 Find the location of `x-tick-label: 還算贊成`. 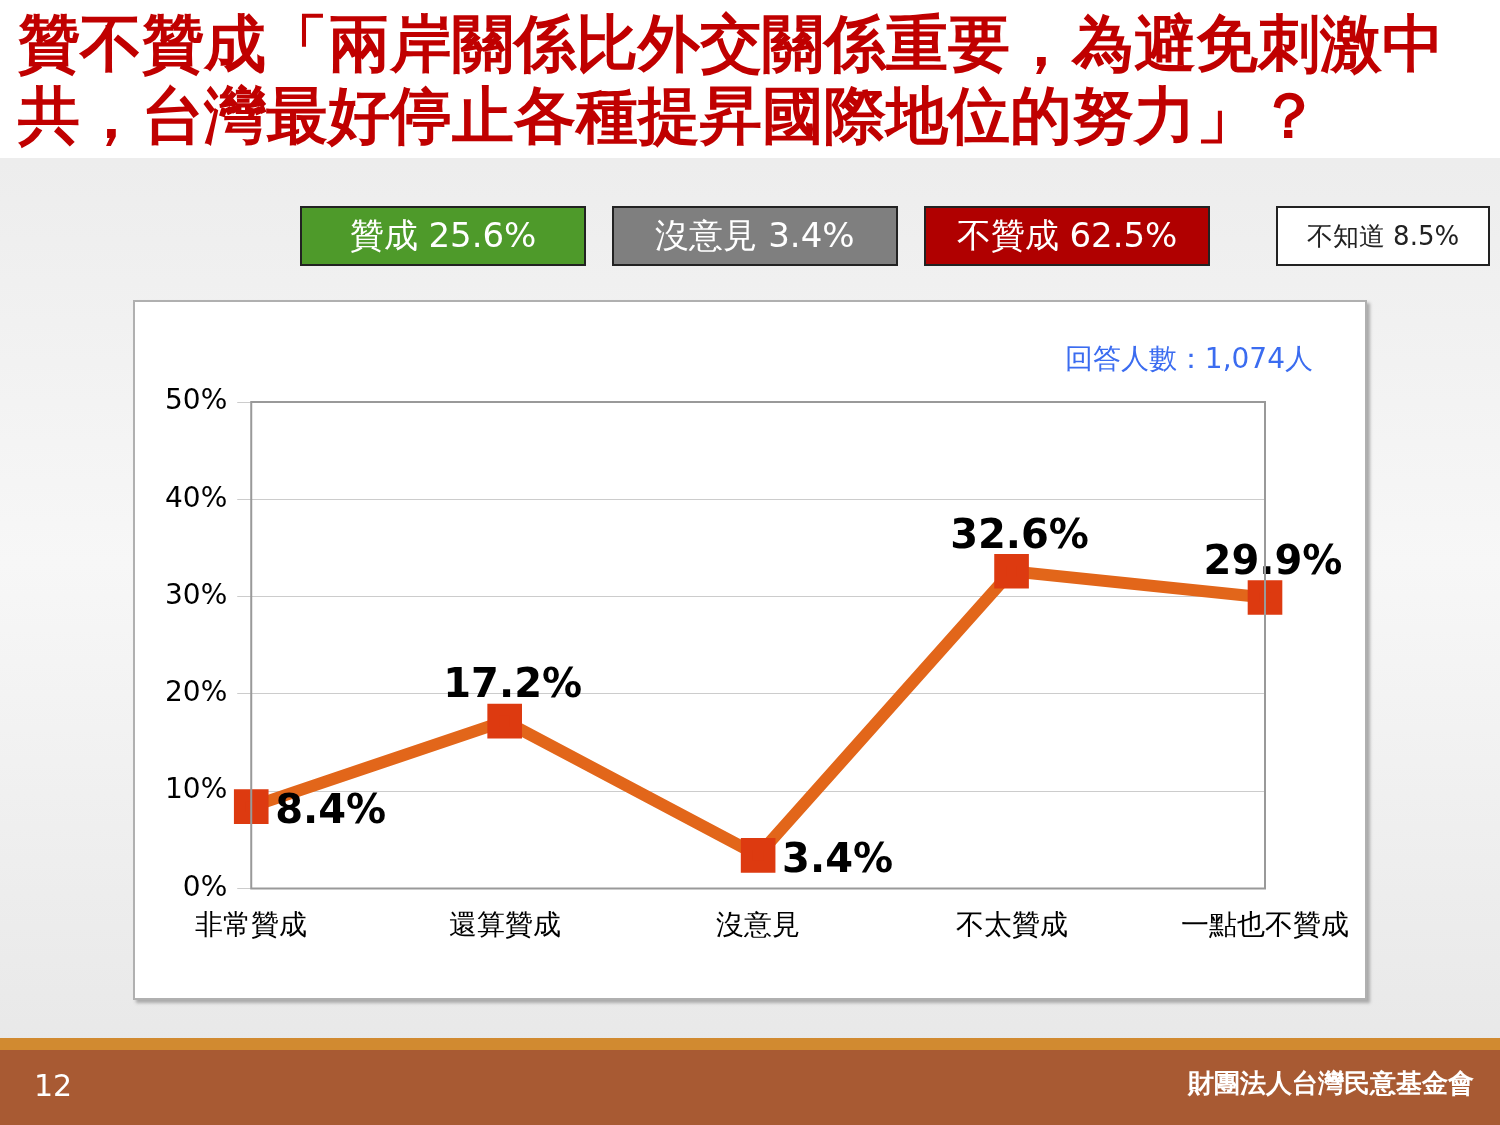

x-tick-label: 還算贊成 is located at coordinates (504, 925).